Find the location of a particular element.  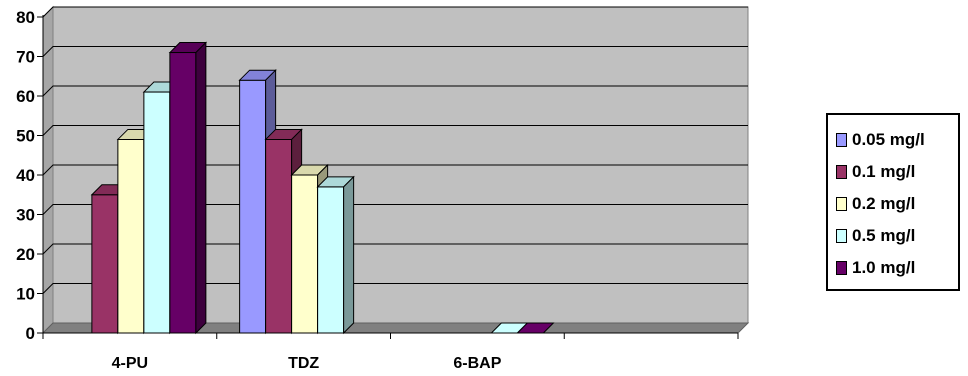

bar-4-PU-1-0-mg-l is located at coordinates (188, 188).